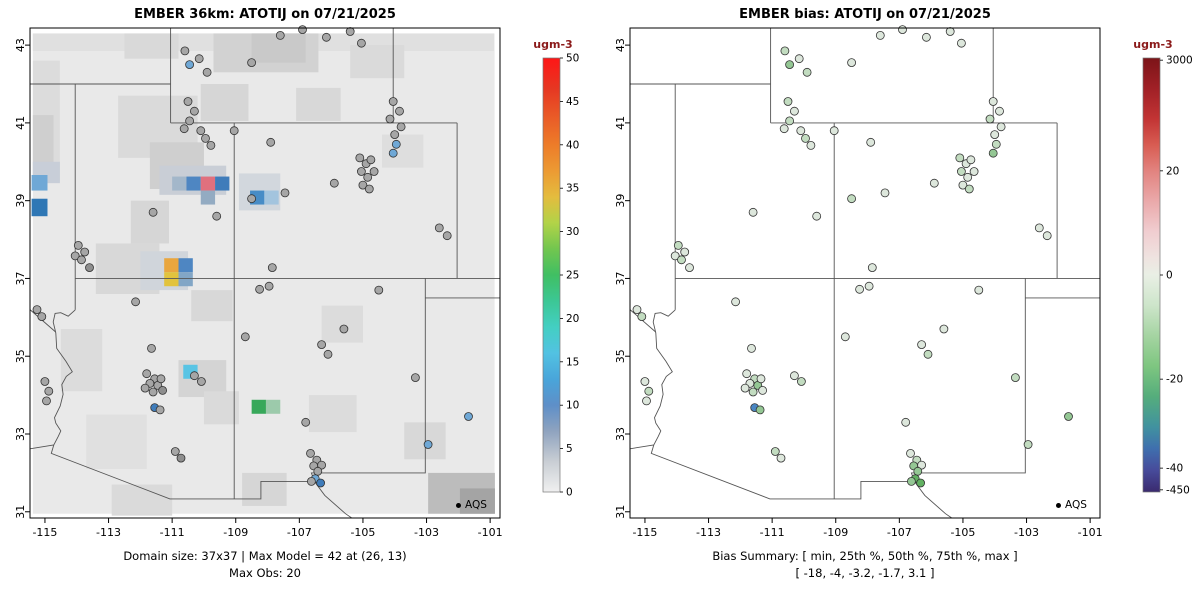  Describe the element at coordinates (265, 14) in the screenshot. I see `model-chart-title: EMBER 36km: ATOTIJ on 07/21/2025` at that location.